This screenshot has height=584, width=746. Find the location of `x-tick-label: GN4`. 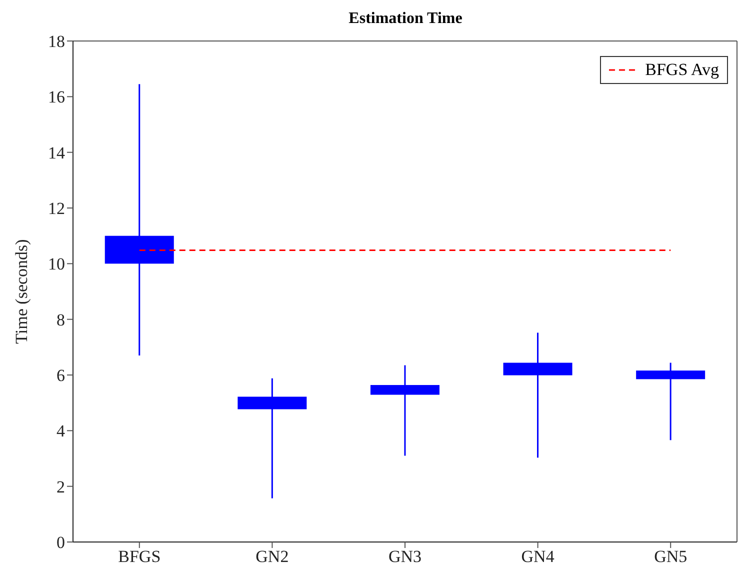

x-tick-label: GN4 is located at coordinates (538, 556).